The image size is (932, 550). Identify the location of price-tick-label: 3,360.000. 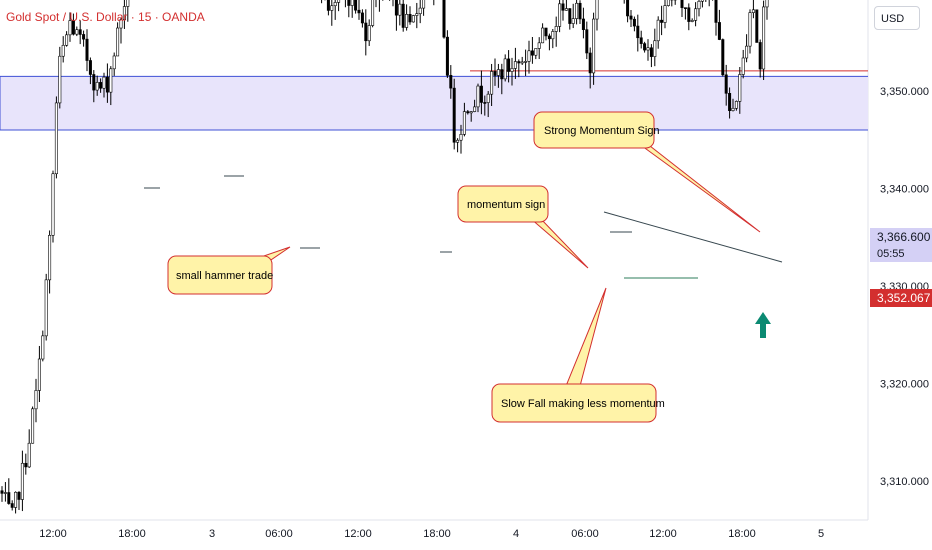
(904, 0).